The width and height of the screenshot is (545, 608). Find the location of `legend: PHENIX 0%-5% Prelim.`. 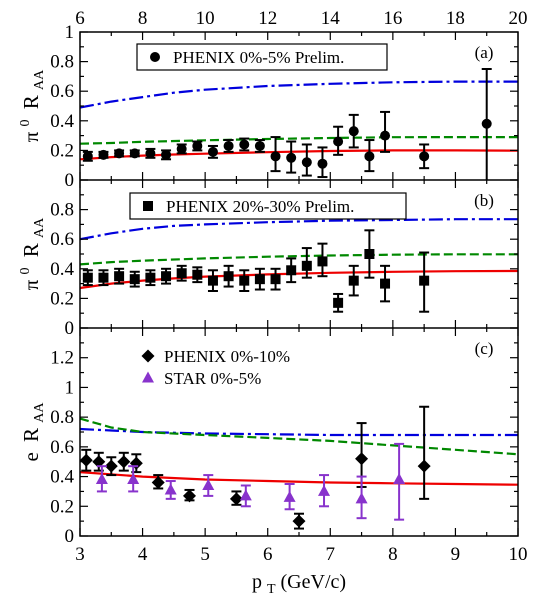

legend: PHENIX 0%-5% Prelim. is located at coordinates (262, 57).